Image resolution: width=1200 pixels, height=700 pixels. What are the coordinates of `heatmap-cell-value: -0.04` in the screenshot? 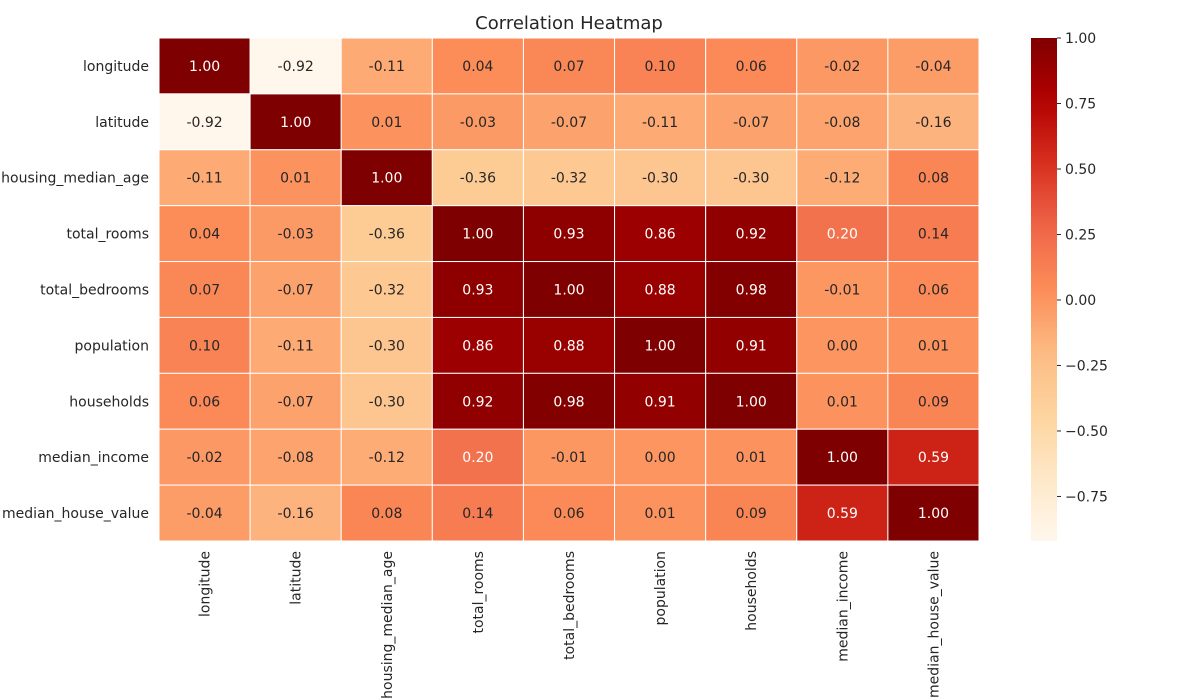 It's located at (933, 67).